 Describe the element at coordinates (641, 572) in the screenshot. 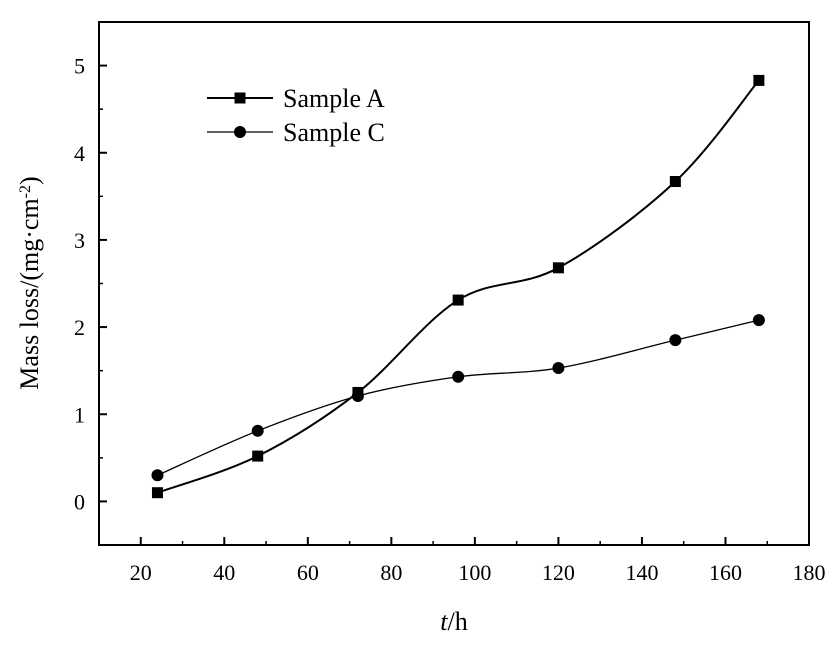

I see `x-tick-label: 140` at that location.